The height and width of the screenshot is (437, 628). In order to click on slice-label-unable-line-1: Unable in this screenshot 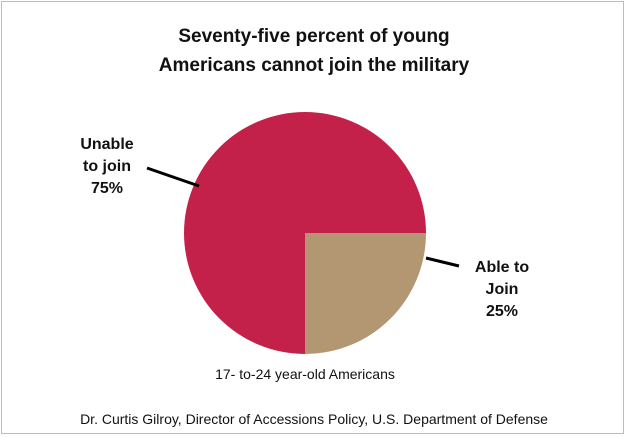, I will do `click(107, 144)`.